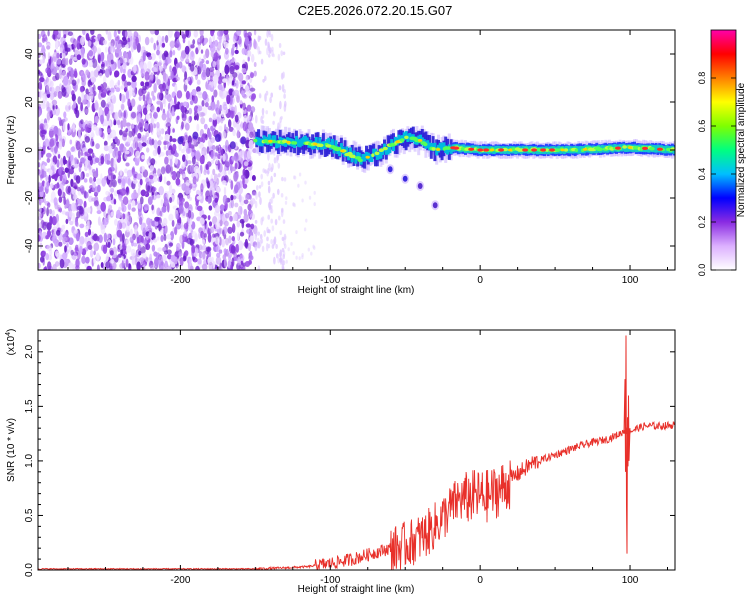  Describe the element at coordinates (356, 589) in the screenshot. I see `snr-x-axis-label: Height of straight line (km)` at that location.